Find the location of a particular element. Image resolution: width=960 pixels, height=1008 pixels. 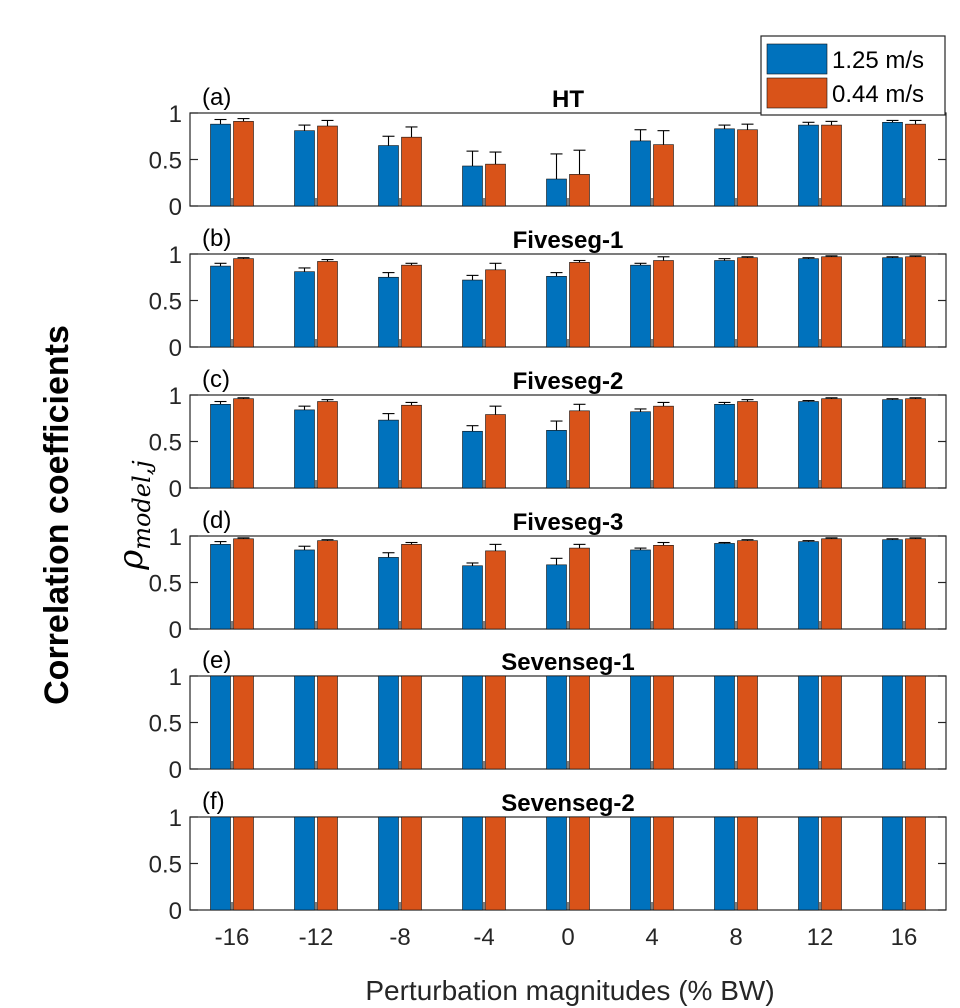

panel-0: HT (a) 0 0.5 1 is located at coordinates (548, 152).